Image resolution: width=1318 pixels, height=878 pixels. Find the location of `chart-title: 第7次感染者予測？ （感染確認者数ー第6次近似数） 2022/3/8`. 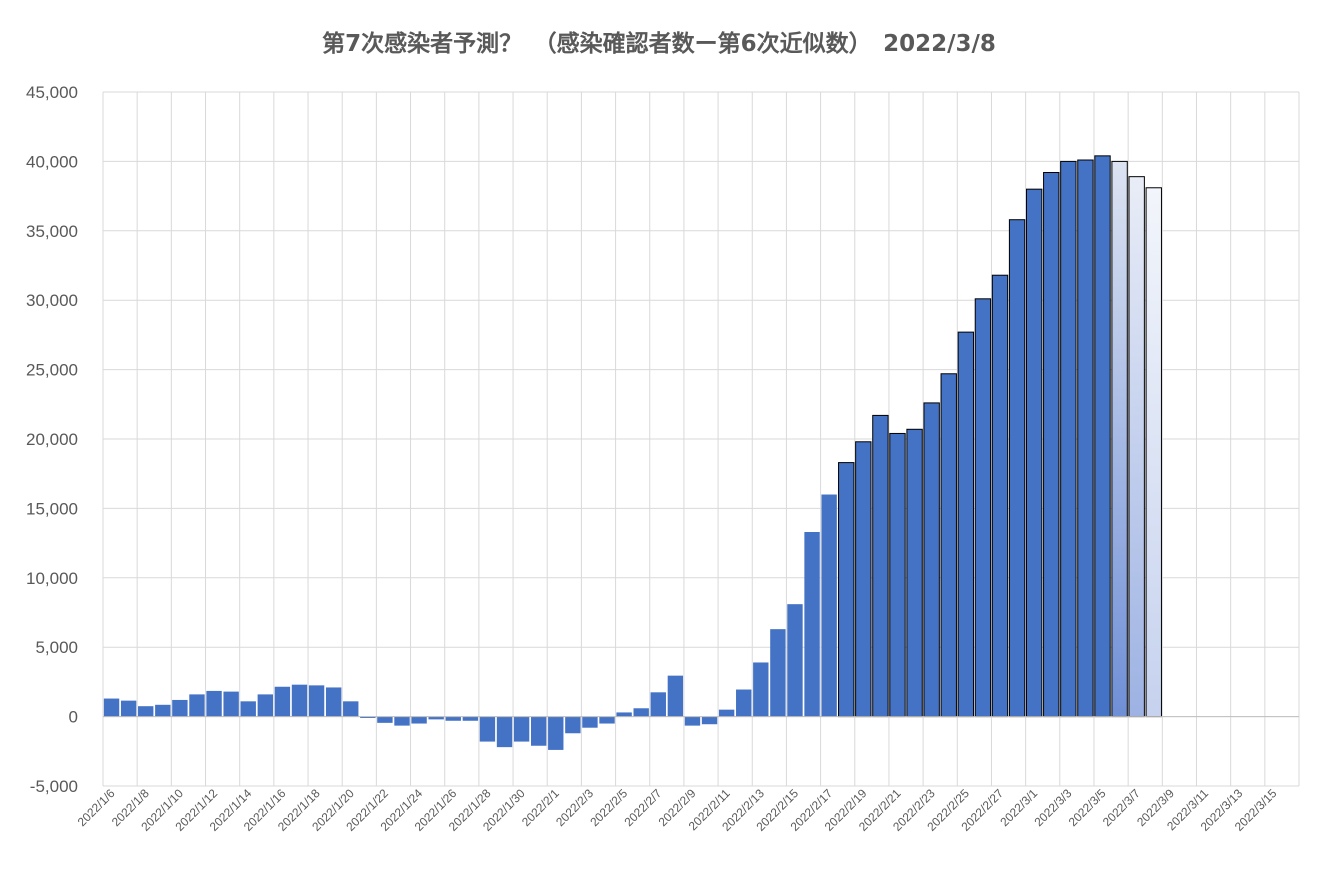

chart-title: 第7次感染者予測？ （感染確認者数ー第6次近似数） 2022/3/8 is located at coordinates (659, 44).